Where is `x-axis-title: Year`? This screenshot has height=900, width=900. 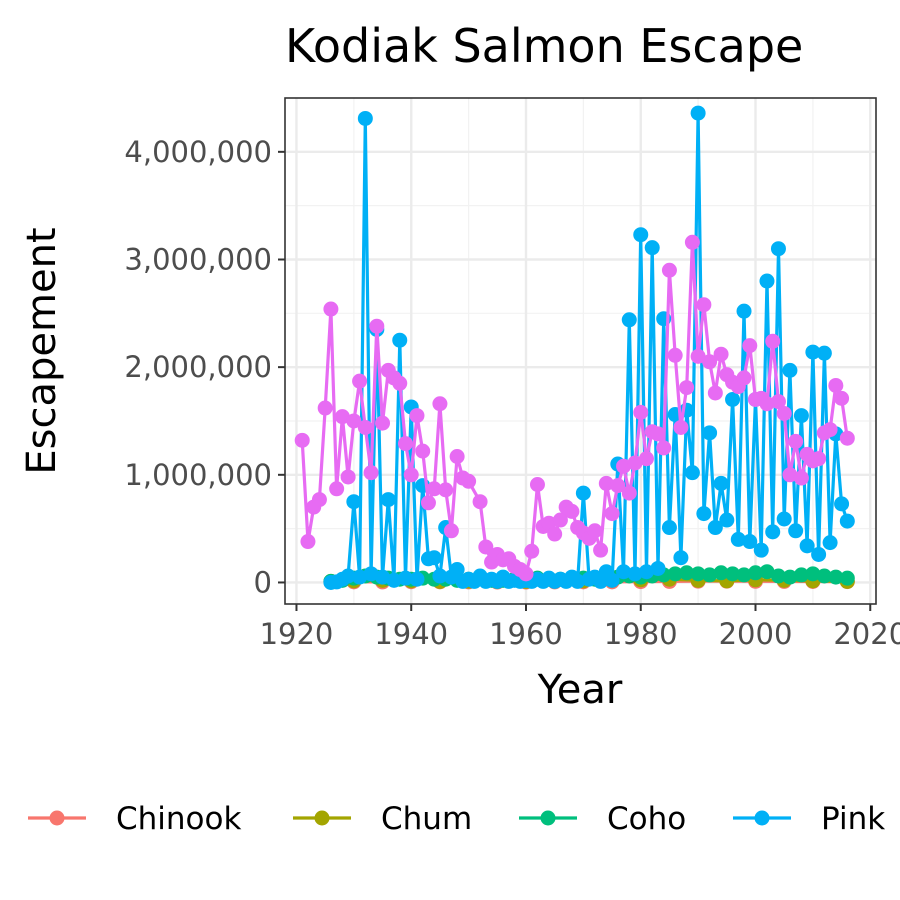 x-axis-title: Year is located at coordinates (580, 690).